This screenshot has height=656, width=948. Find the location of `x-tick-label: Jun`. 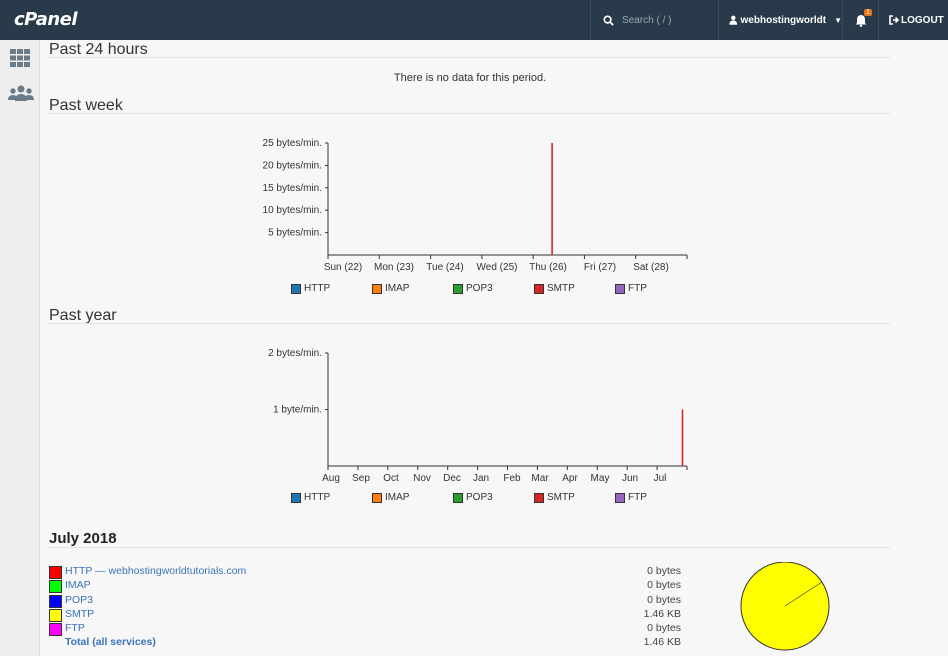

x-tick-label: Jun is located at coordinates (630, 478).